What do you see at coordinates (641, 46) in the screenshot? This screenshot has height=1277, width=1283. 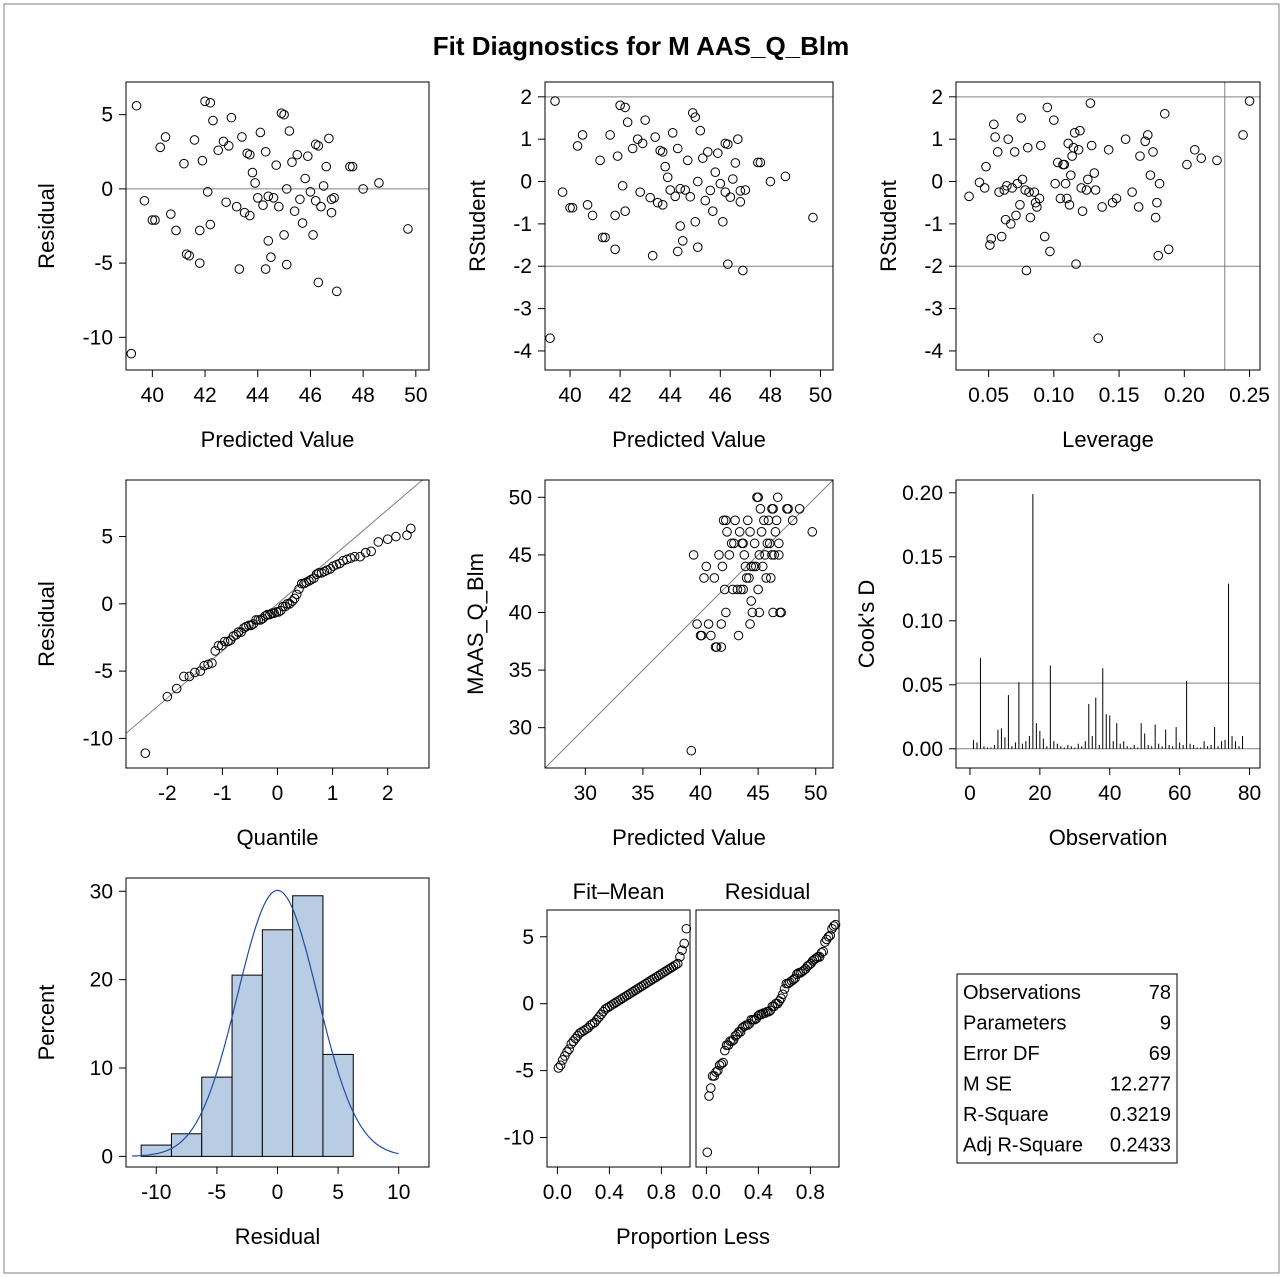 I see `figure-title: Fit Diagnostics for M AAS_Q_Blm` at bounding box center [641, 46].